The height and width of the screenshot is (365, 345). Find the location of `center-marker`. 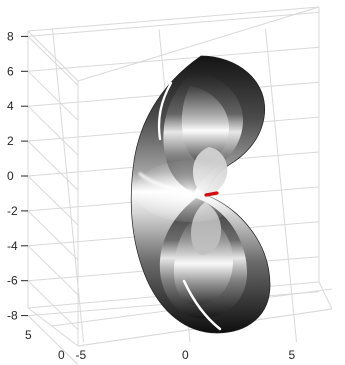

center-marker is located at coordinates (211, 194).